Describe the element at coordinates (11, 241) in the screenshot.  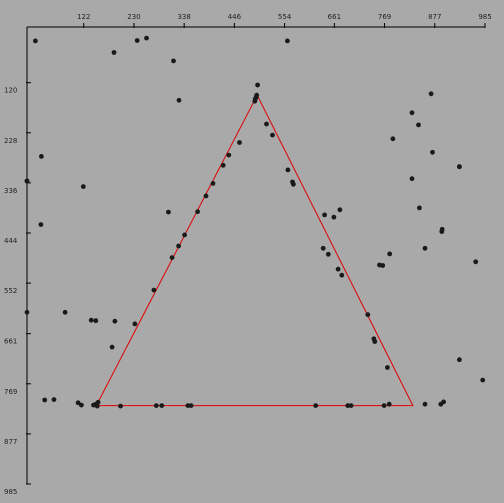
I see `y-tick-label: 444` at that location.